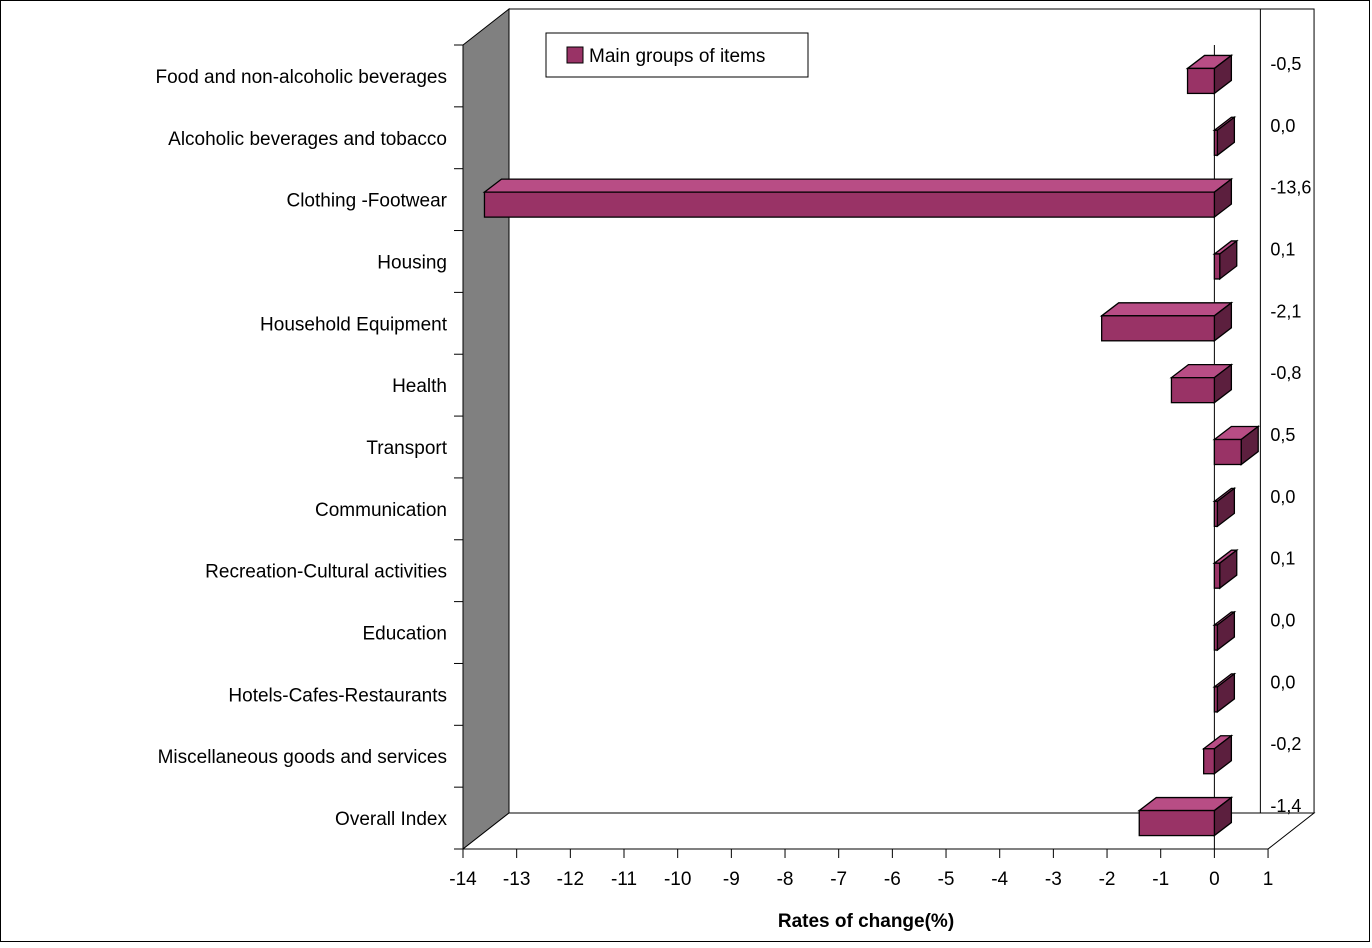  I want to click on value-tick-label: -2, so click(1107, 879).